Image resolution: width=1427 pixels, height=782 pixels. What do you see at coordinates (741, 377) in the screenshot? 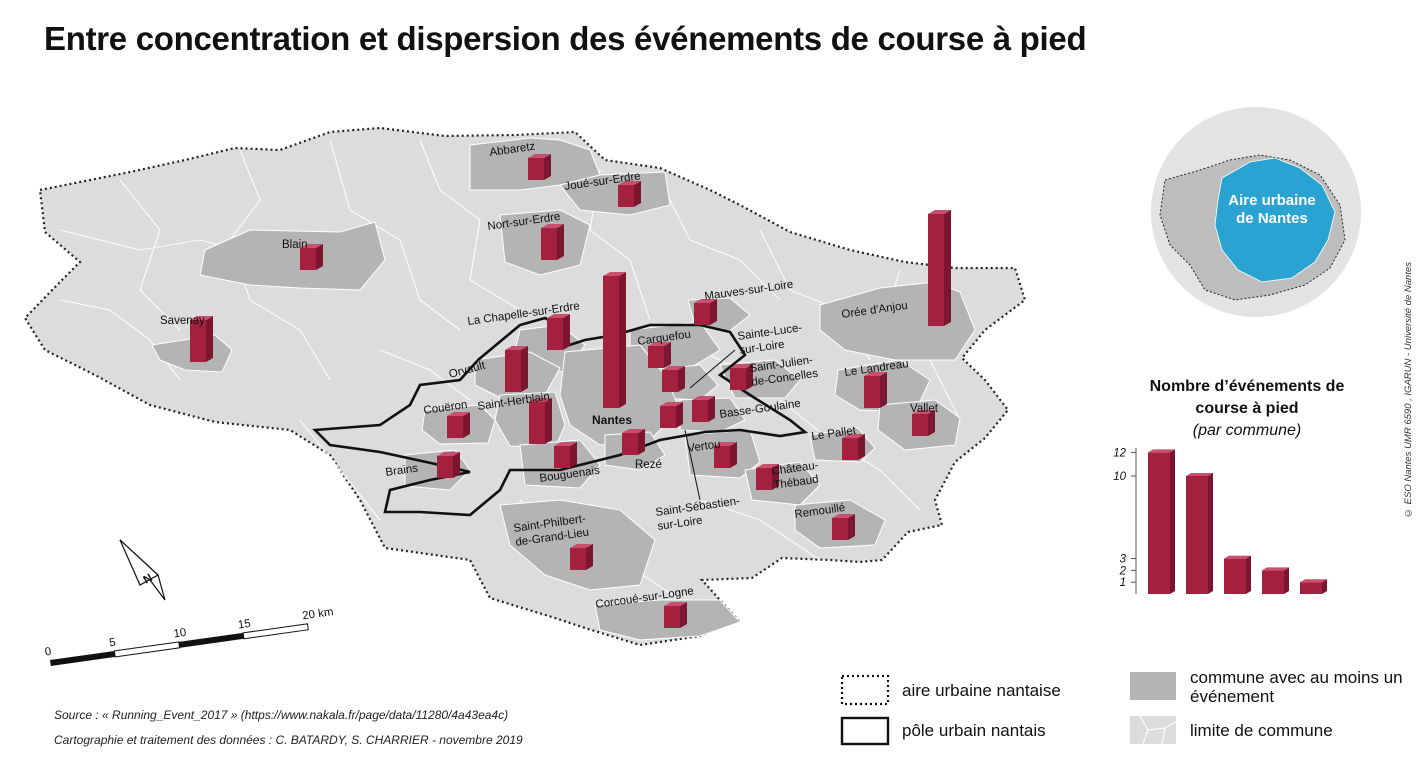
I see `bar-saint-julien-de-concelles` at bounding box center [741, 377].